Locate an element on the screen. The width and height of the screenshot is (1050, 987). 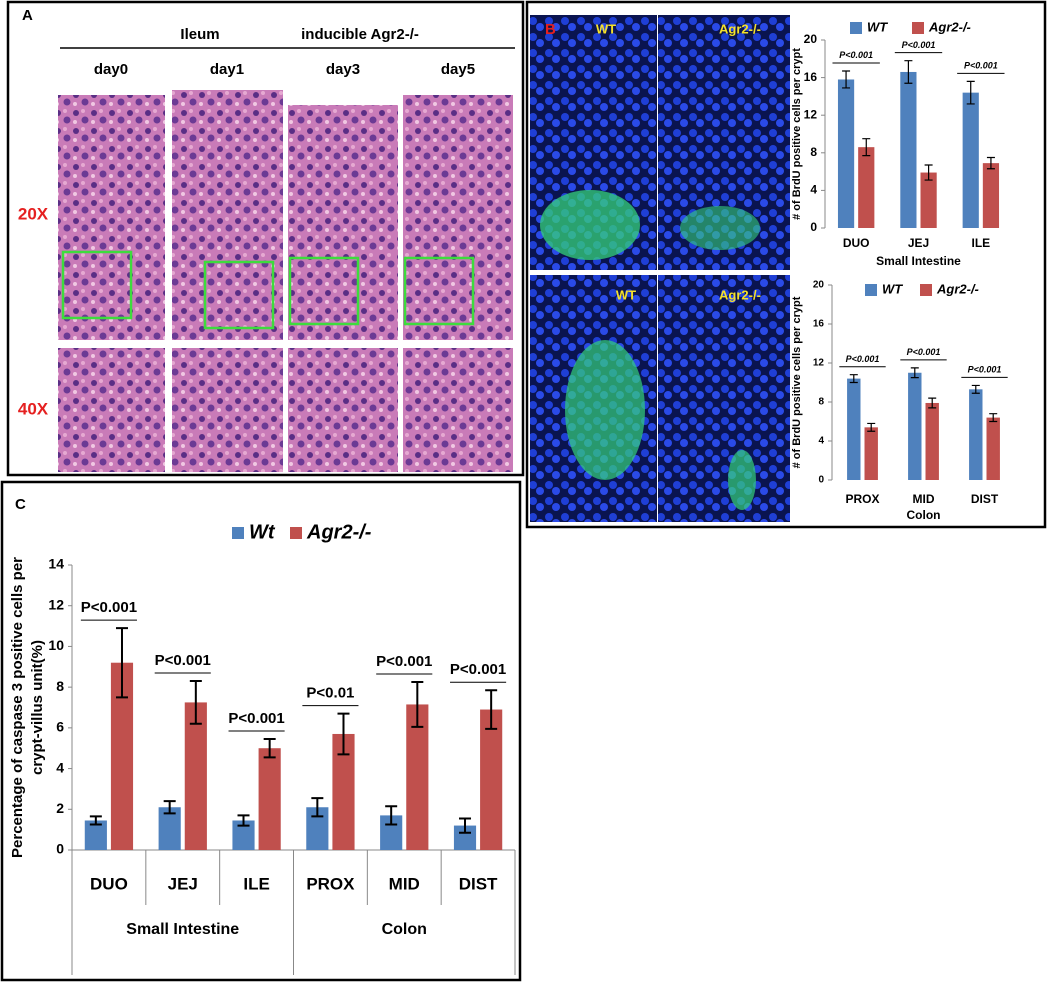
fluorescence-image is located at coordinates (724, 398).